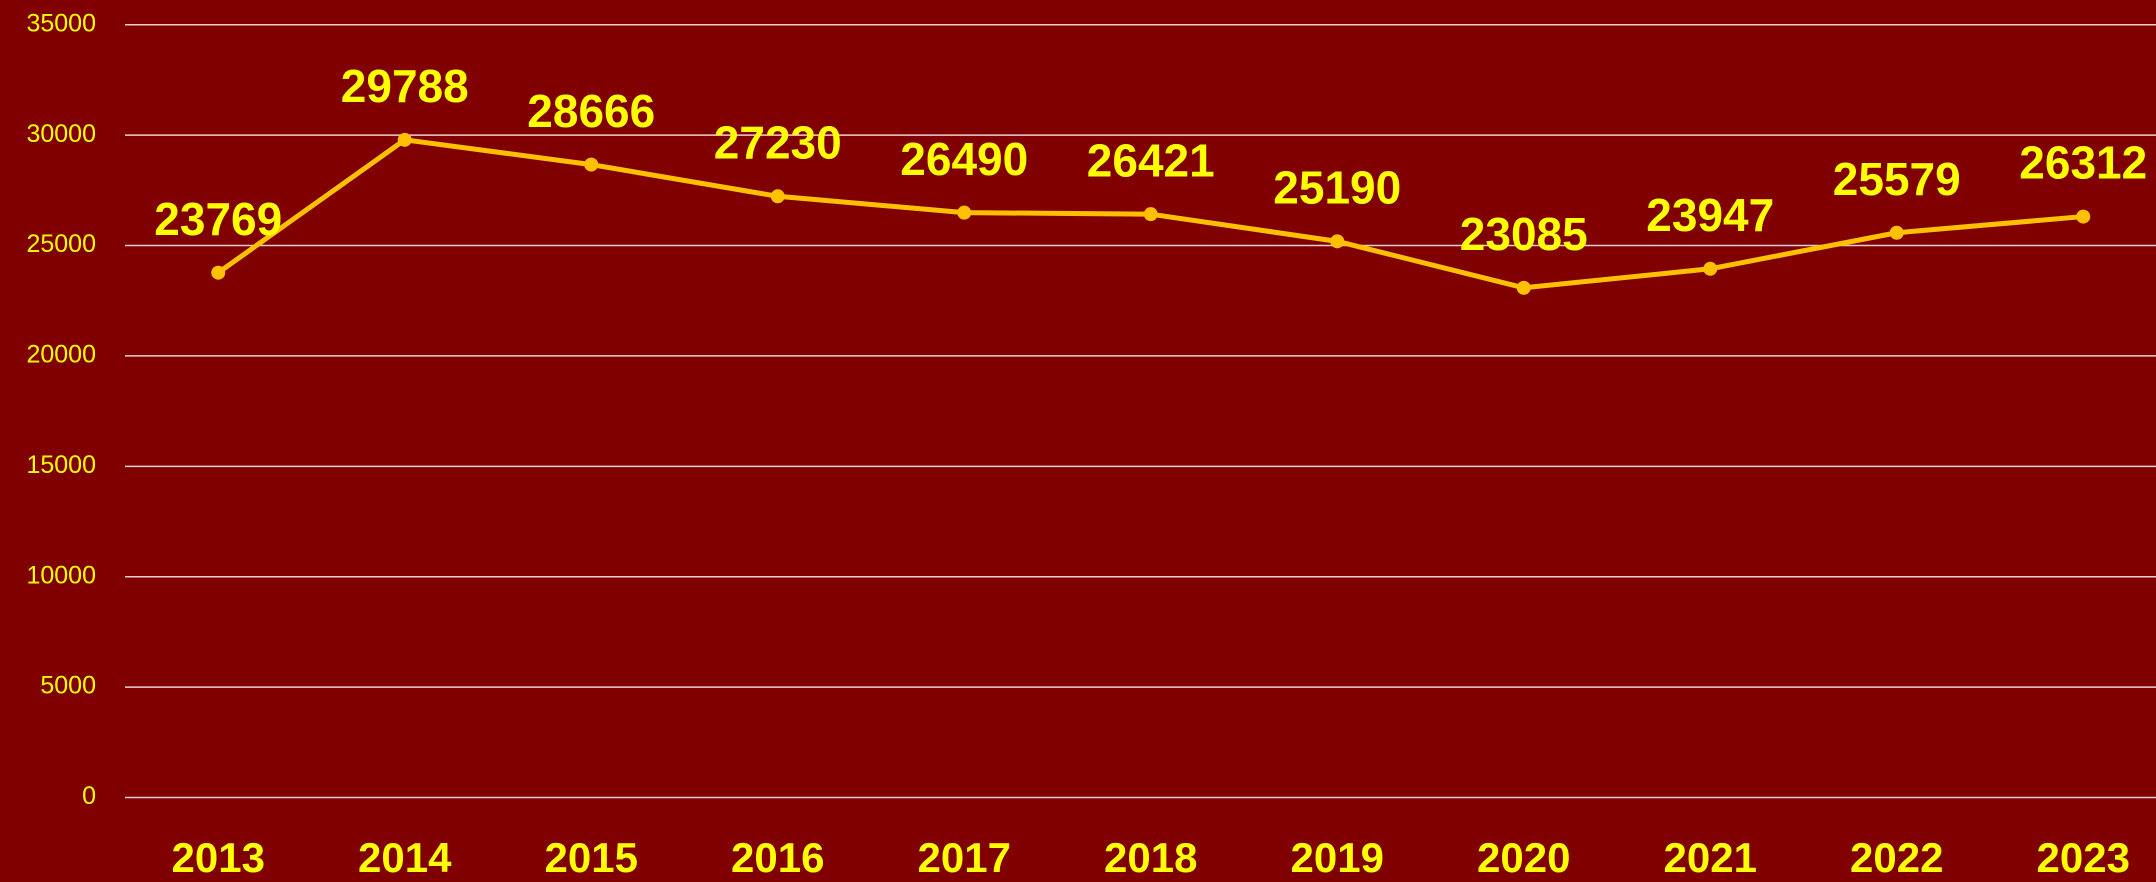 The width and height of the screenshot is (2156, 882). What do you see at coordinates (61, 355) in the screenshot?
I see `y-tick-label: 20000` at bounding box center [61, 355].